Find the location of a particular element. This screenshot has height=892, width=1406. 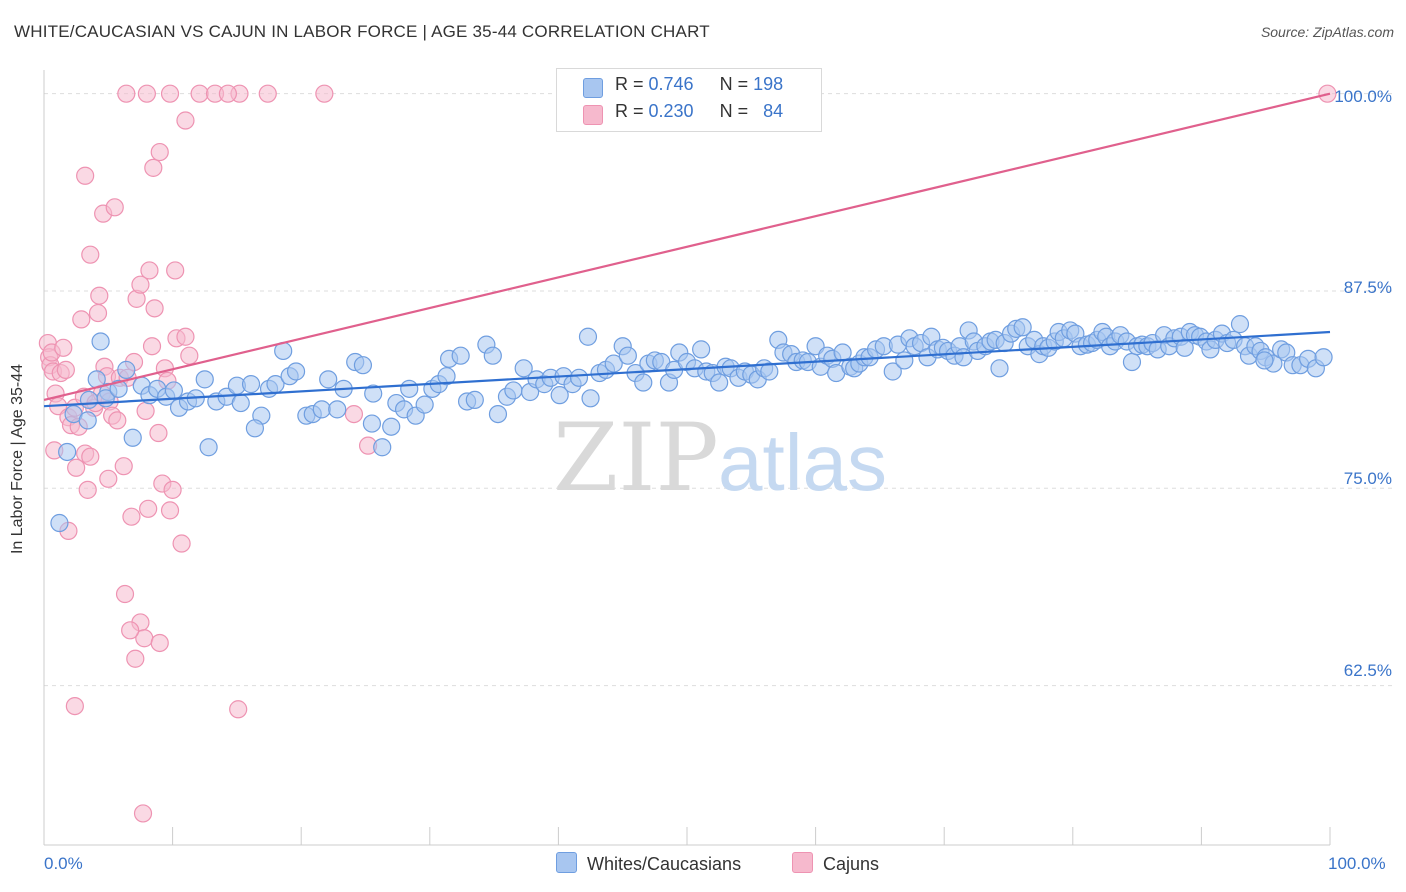

cajuns-n-value: 84 is located at coordinates (773, 111).